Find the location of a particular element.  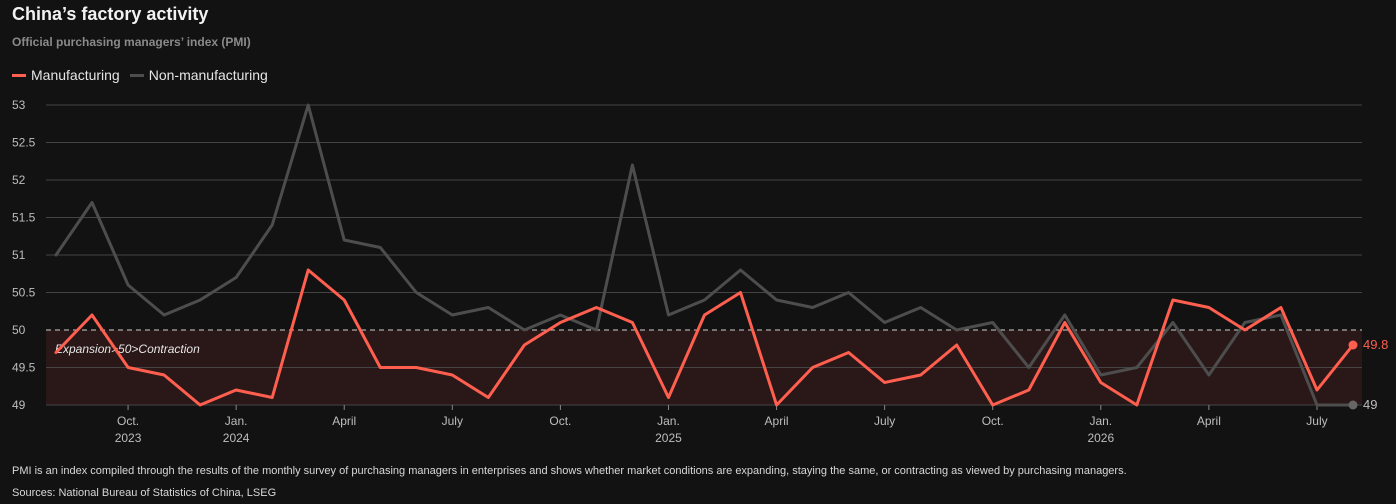

legend-swatch-non-manufacturing is located at coordinates (136, 75).